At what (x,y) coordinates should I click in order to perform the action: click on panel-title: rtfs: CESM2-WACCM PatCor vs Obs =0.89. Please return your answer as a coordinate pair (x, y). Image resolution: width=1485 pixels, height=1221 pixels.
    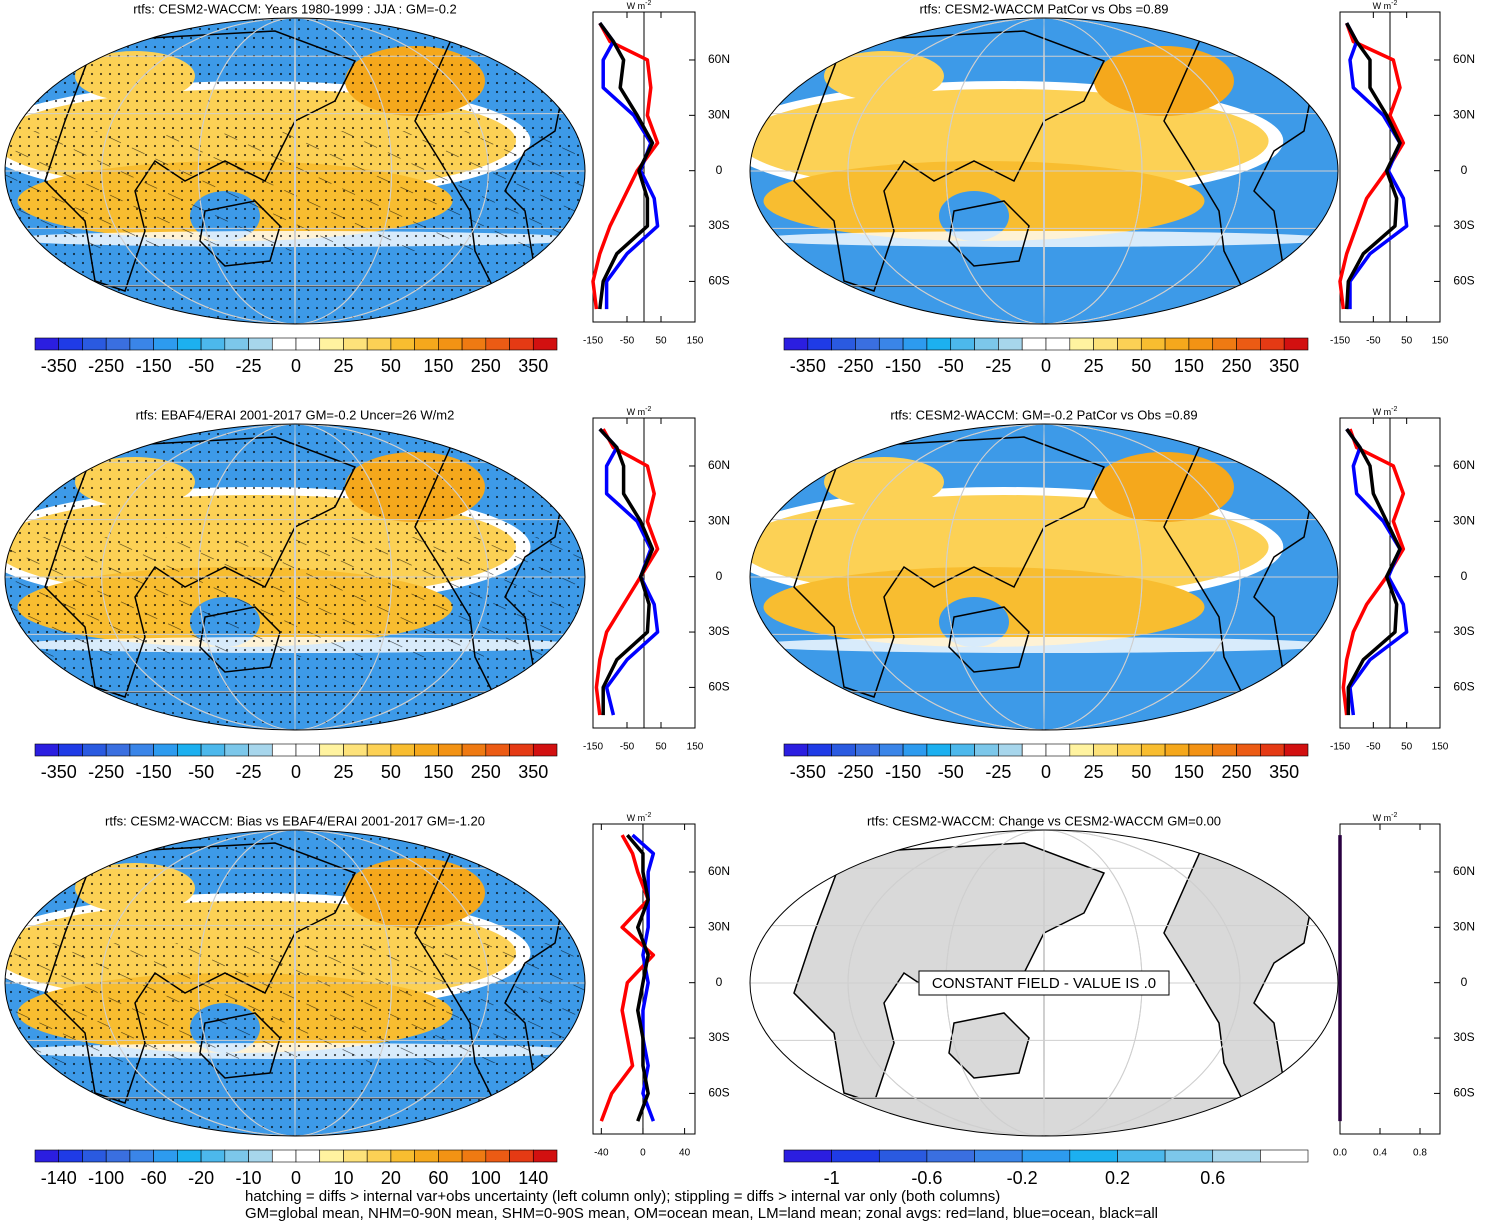
    Looking at the image, I should click on (1043, 8).